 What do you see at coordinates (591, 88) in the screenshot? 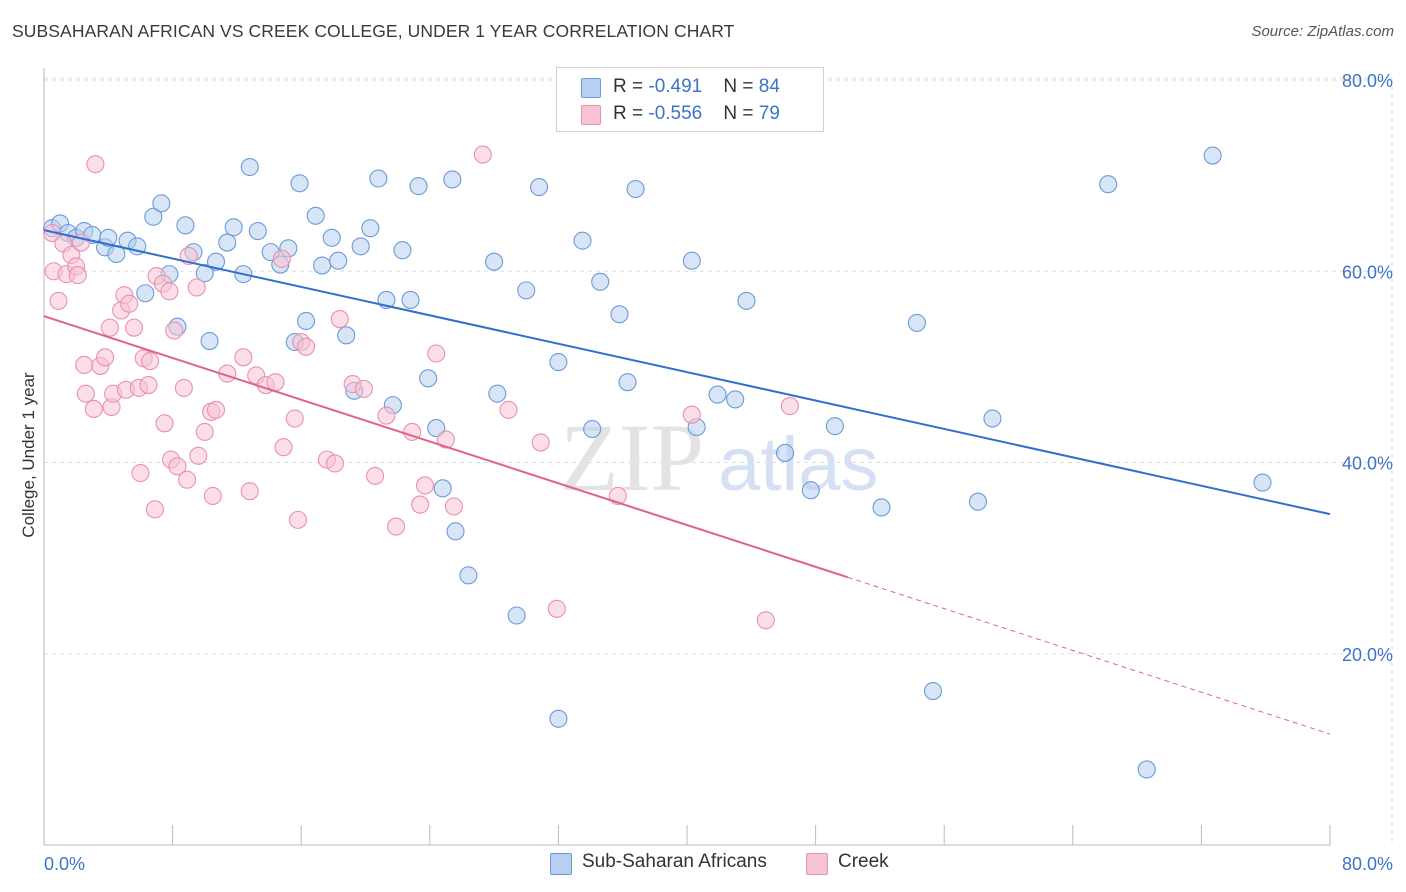
I see `legend-swatch-blue` at bounding box center [591, 88].